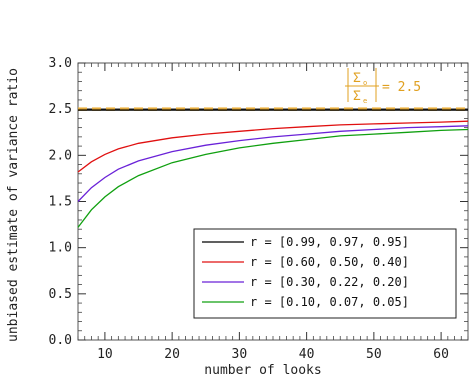  What do you see at coordinates (362, 86) in the screenshot?
I see `sigma-ratio-fraction: Σ o Σ e` at bounding box center [362, 86].